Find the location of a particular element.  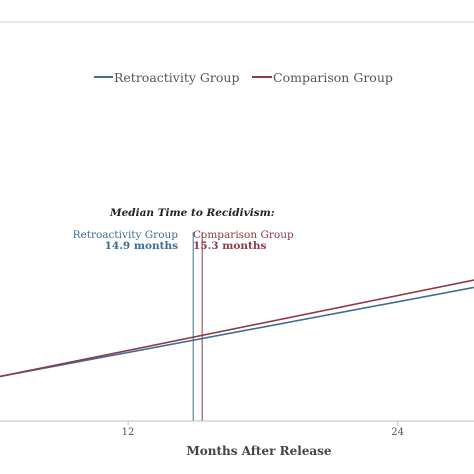

legend-label-comparison: Comparison Group is located at coordinates (333, 77).